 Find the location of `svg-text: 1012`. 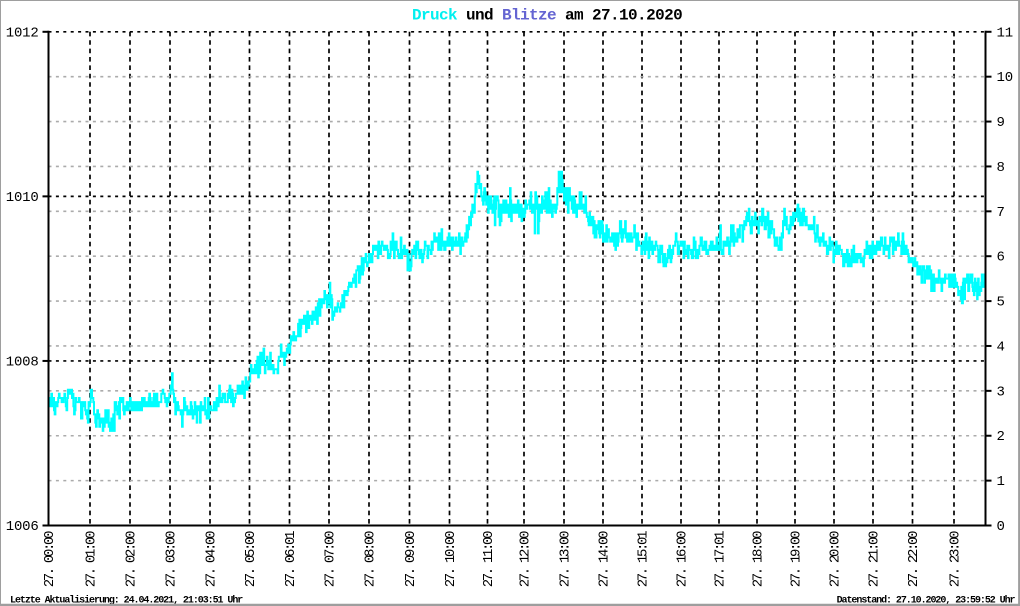

svg-text: 1012 is located at coordinates (22, 33).